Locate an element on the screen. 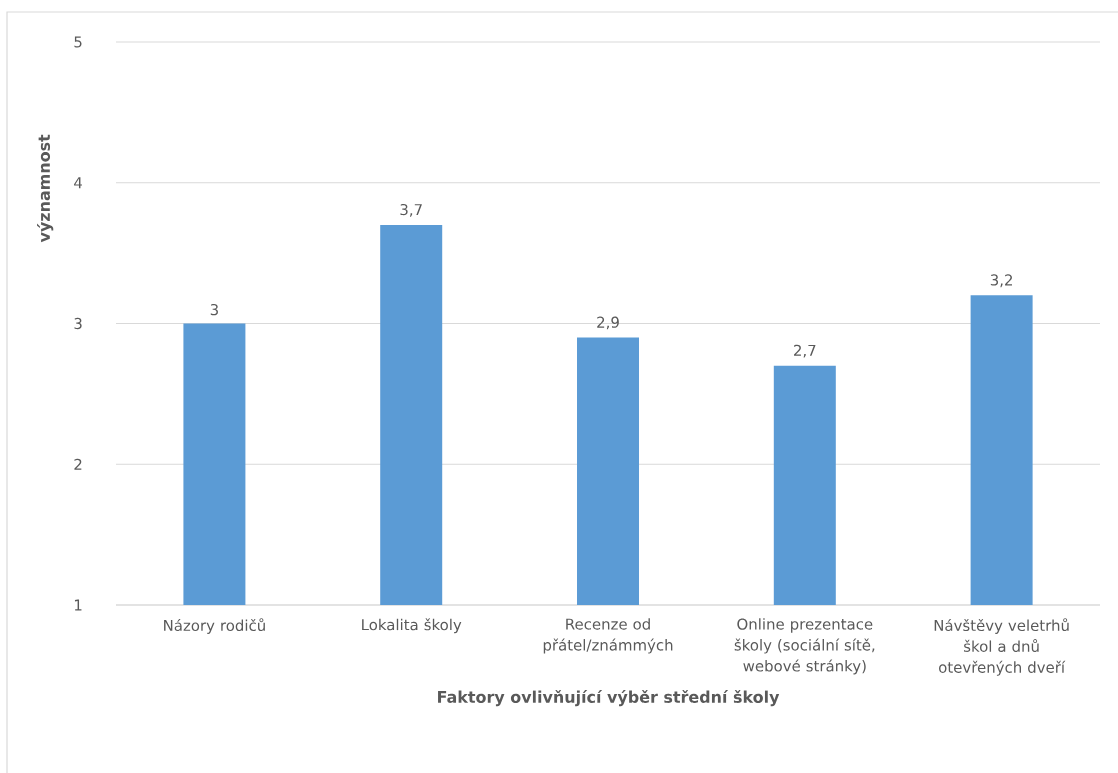 This screenshot has width=1118, height=773. data-label: 2,7 is located at coordinates (805, 351).